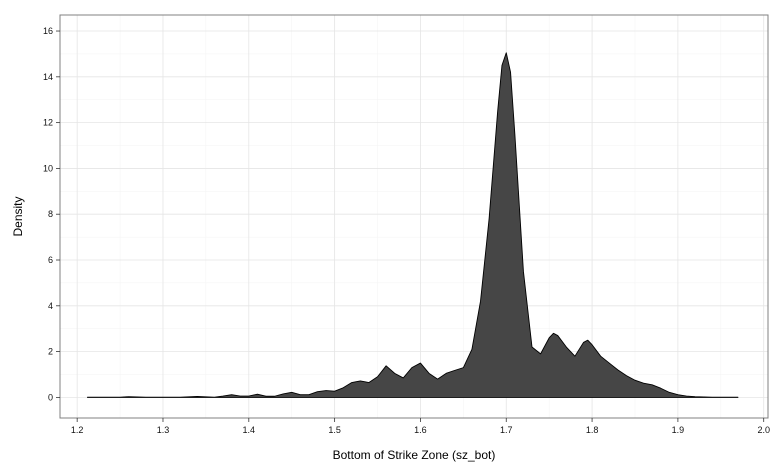  What do you see at coordinates (50, 397) in the screenshot?
I see `y-tick-label: 0` at bounding box center [50, 397].